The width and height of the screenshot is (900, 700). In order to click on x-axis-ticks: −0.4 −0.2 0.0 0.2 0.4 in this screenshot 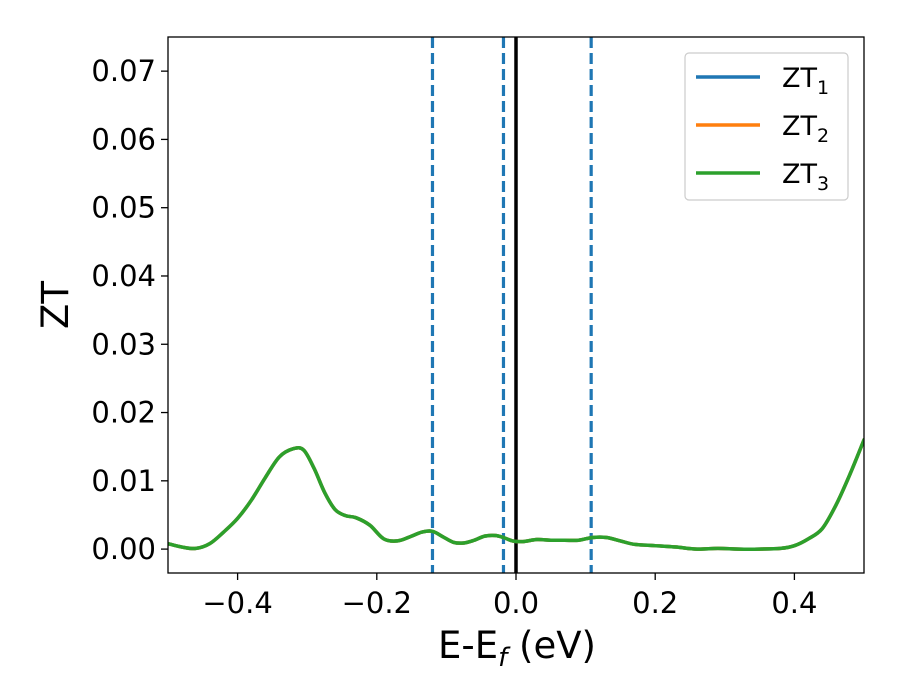, I will do `click(509, 596)`.